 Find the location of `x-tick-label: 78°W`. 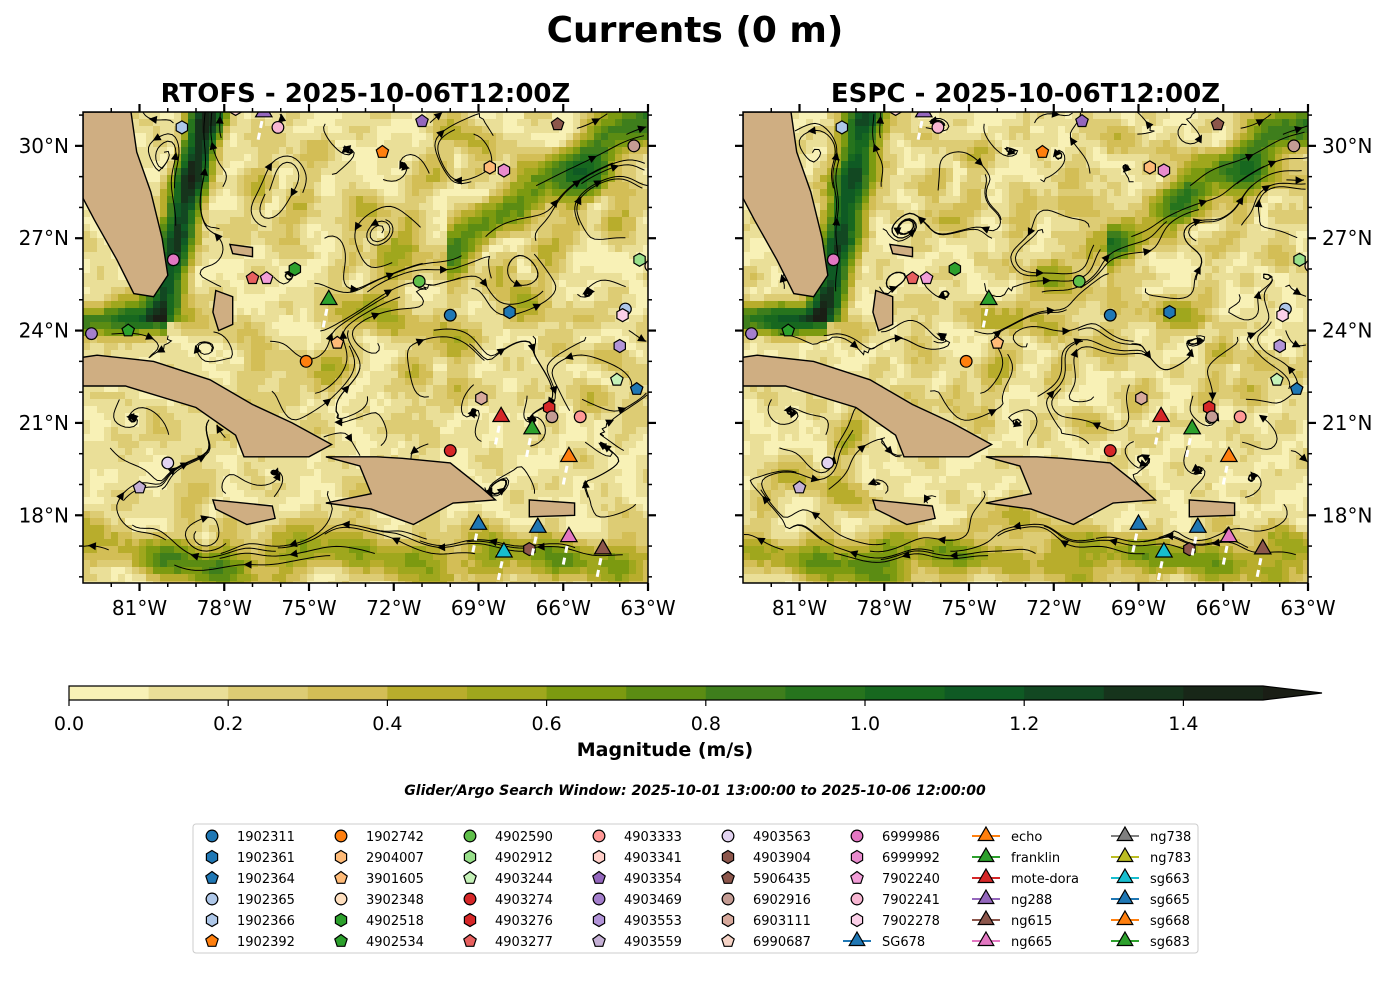

x-tick-label: 78°W is located at coordinates (884, 608).